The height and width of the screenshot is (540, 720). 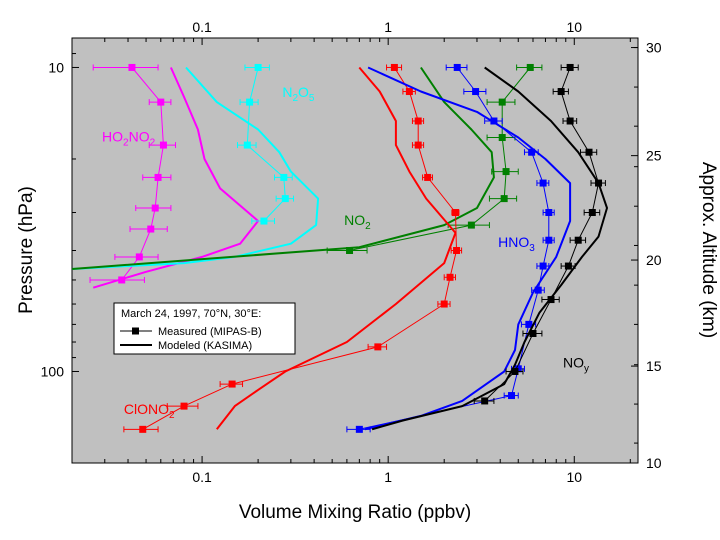 What do you see at coordinates (26, 250) in the screenshot?
I see `y-axis-title: Pressure (hPa)` at bounding box center [26, 250].